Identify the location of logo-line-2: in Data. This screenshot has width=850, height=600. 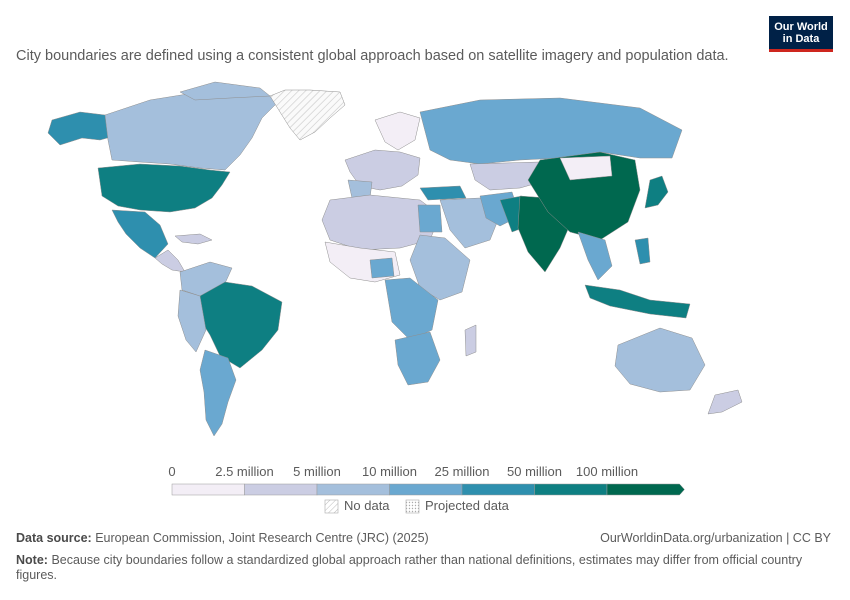
(801, 39).